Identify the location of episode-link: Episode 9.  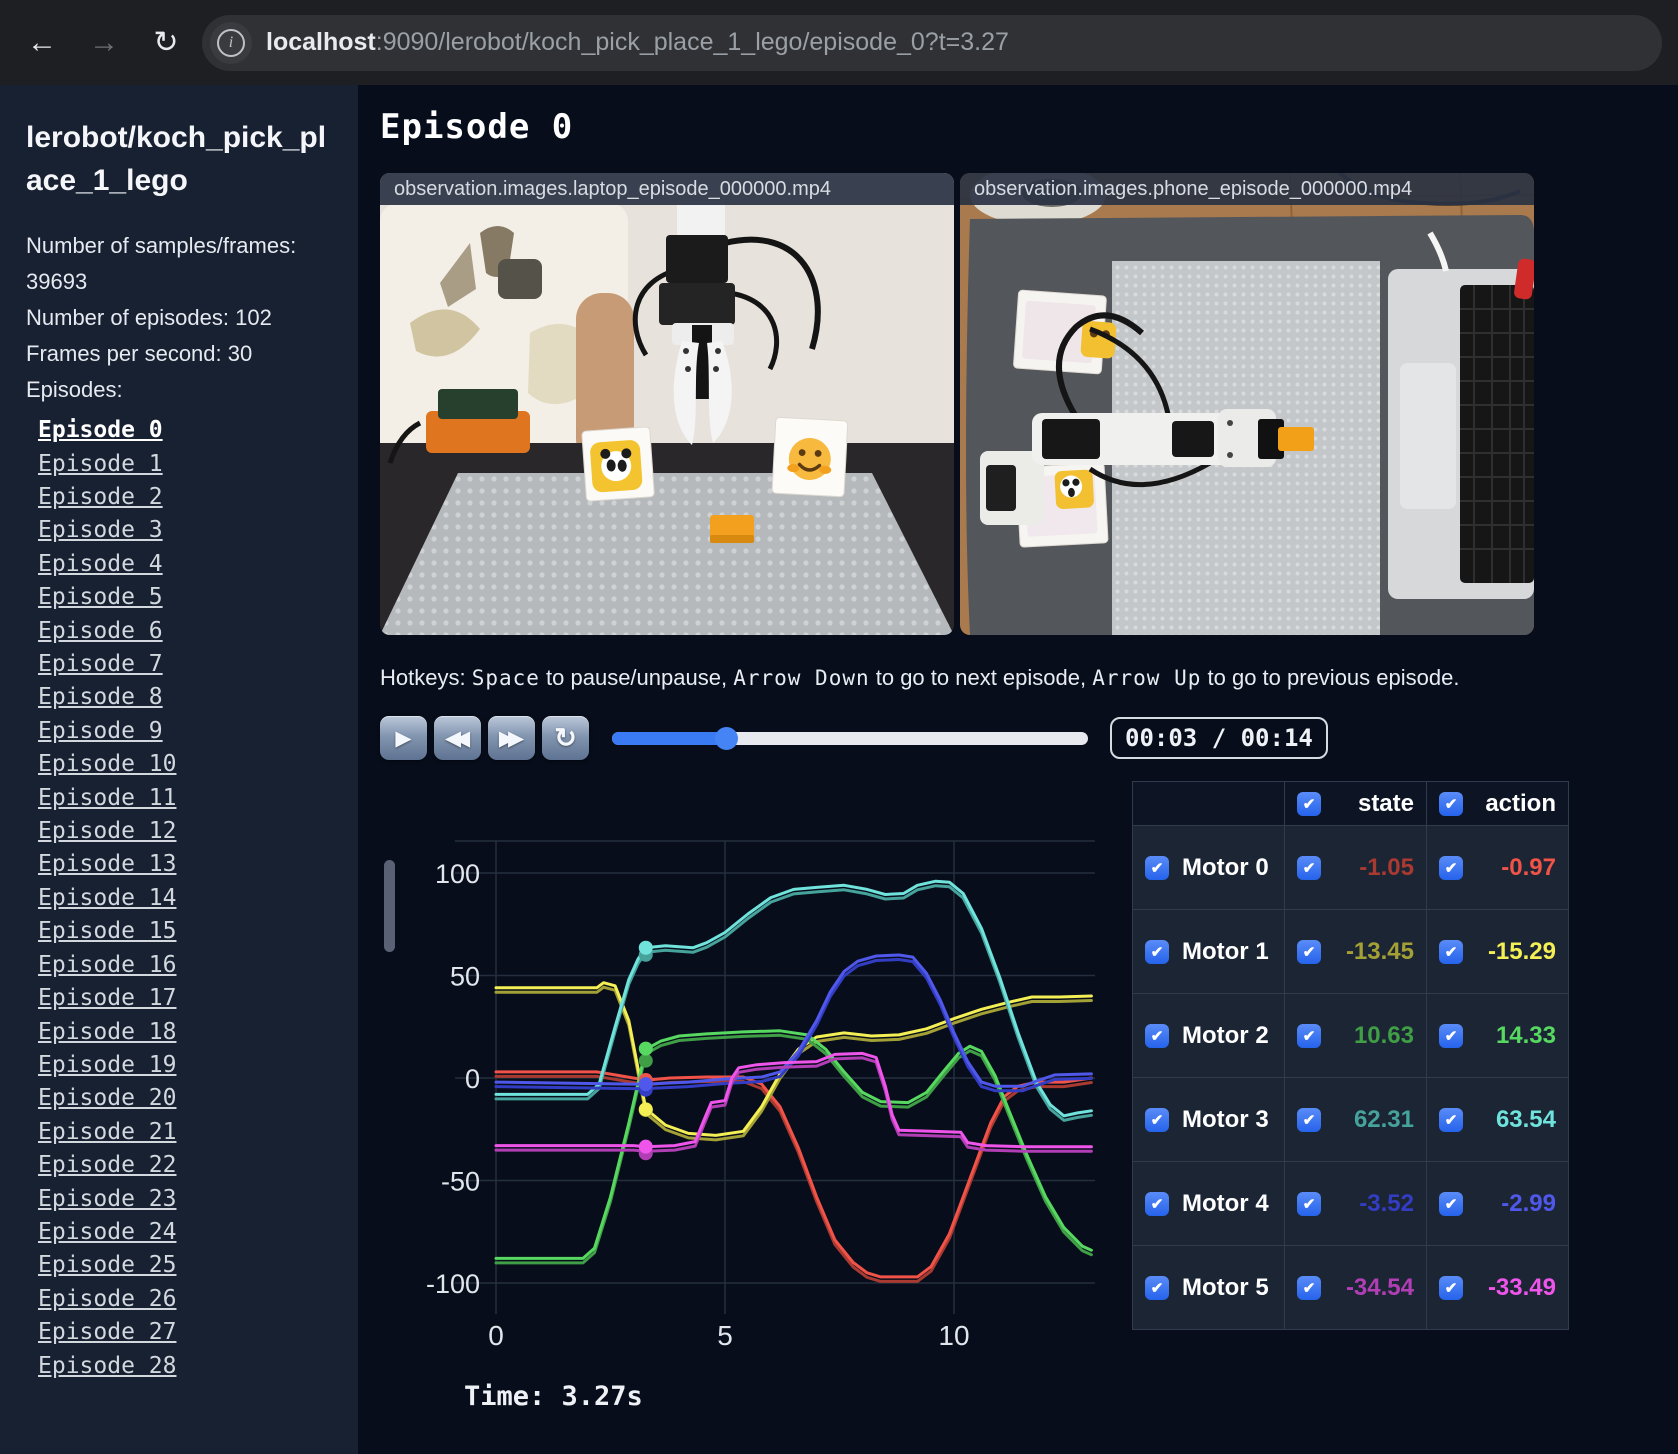
(100, 730).